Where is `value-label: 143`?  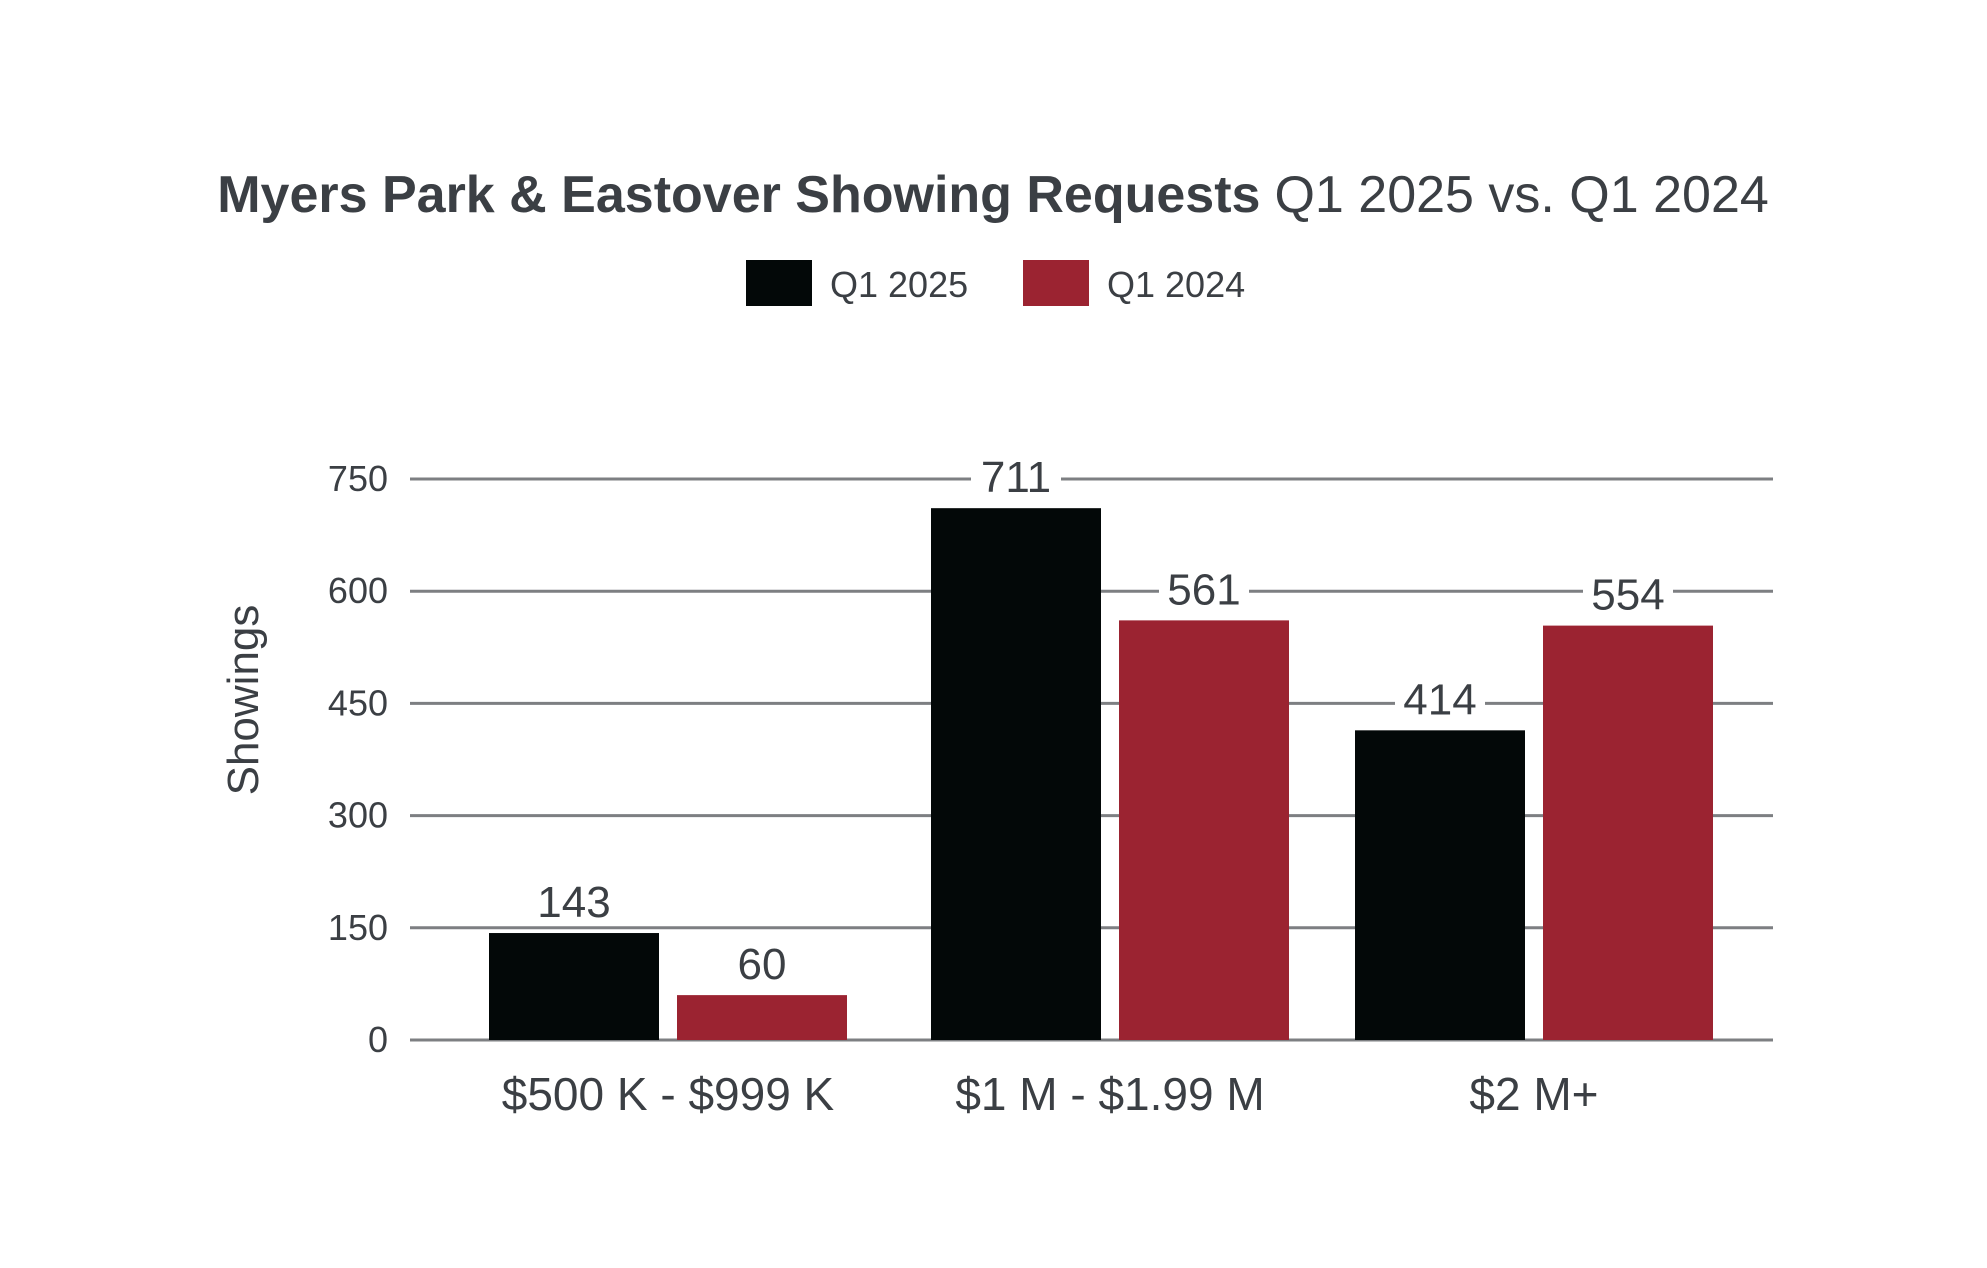
value-label: 143 is located at coordinates (573, 902).